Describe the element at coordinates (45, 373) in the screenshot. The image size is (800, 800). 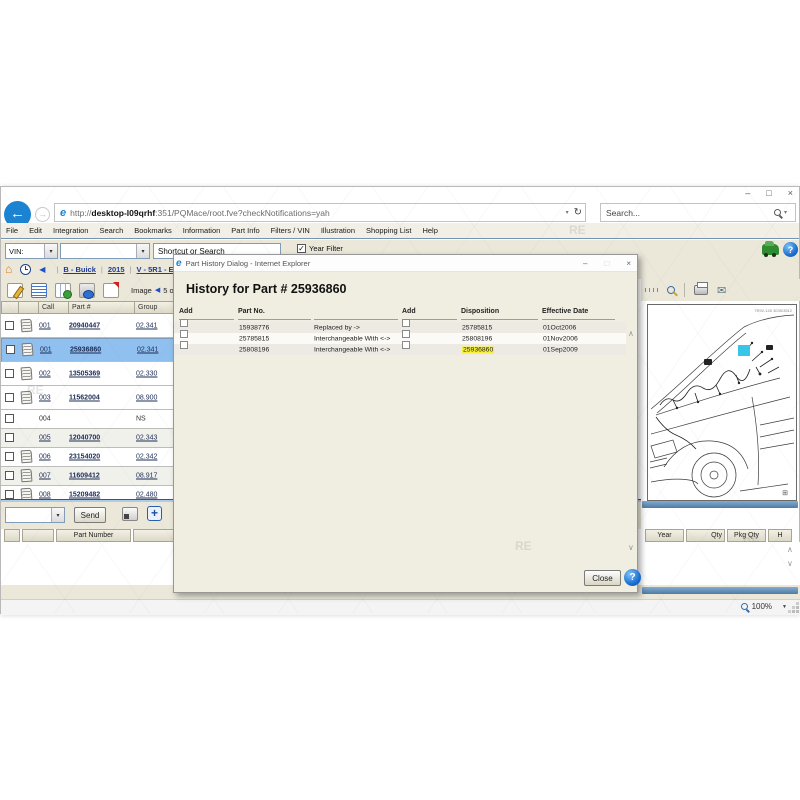
I see `call-number: 002` at that location.